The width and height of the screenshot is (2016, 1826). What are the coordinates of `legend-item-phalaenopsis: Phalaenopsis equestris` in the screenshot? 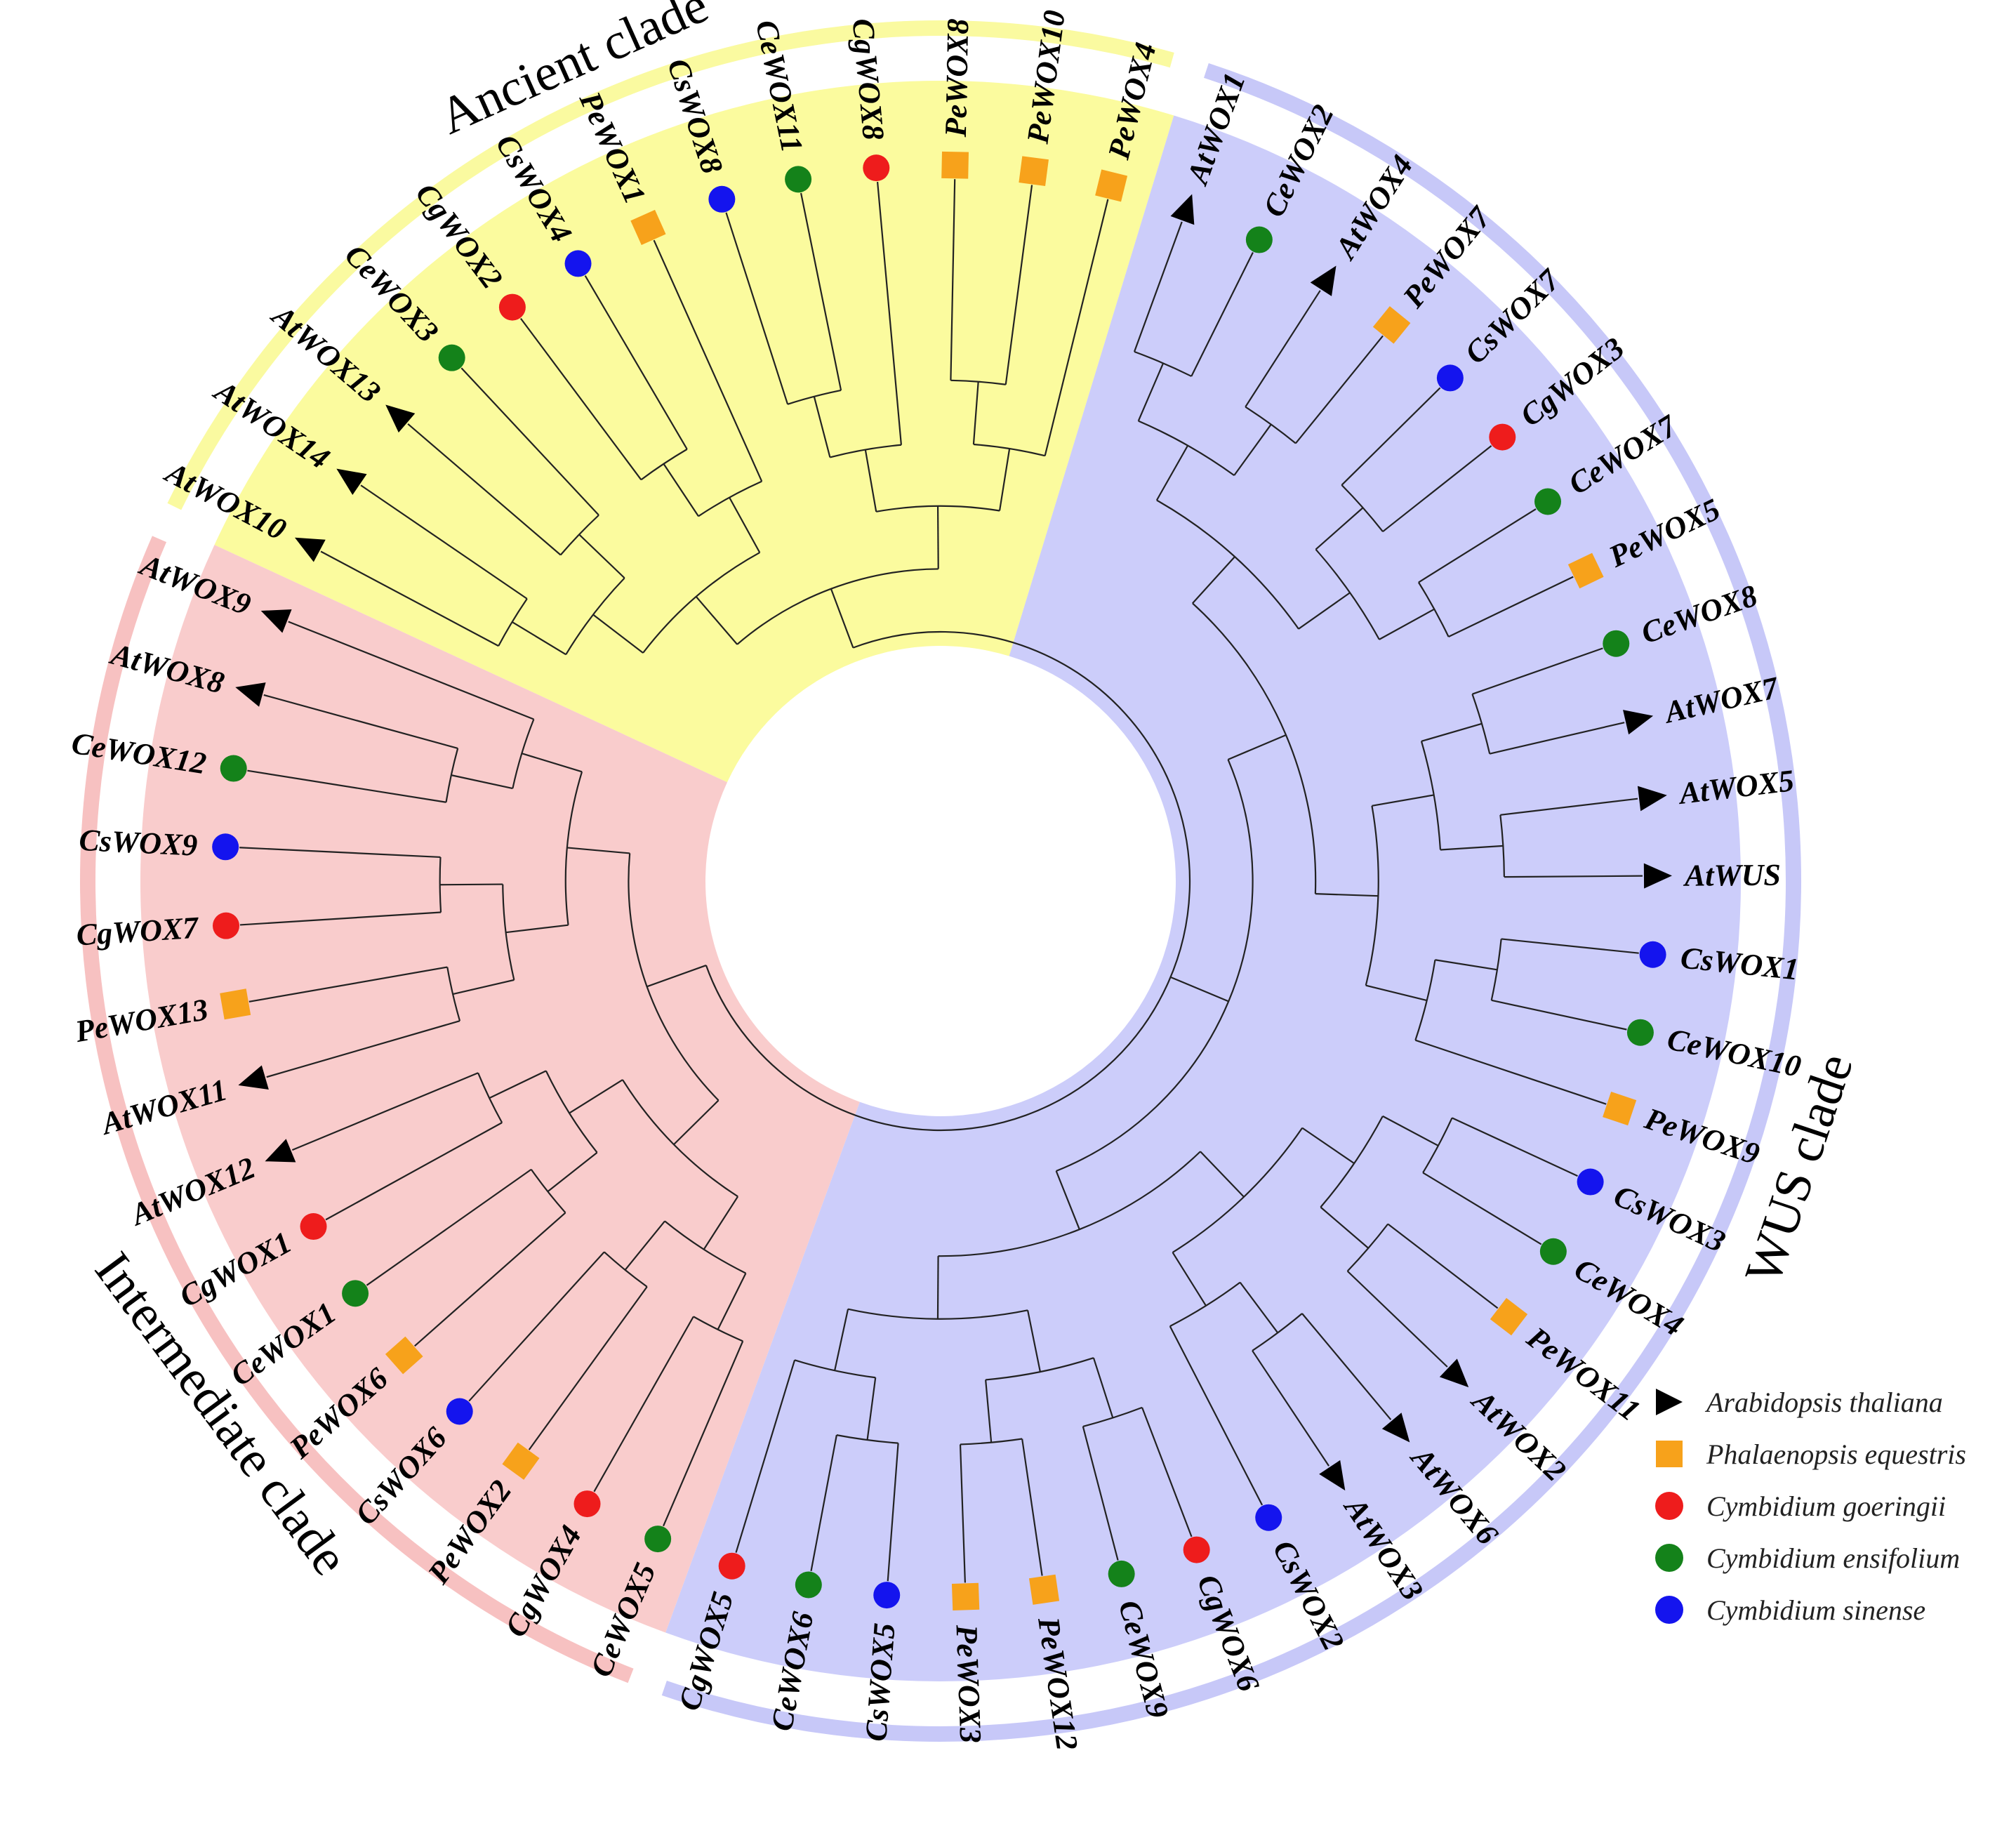 It's located at (1828, 1454).